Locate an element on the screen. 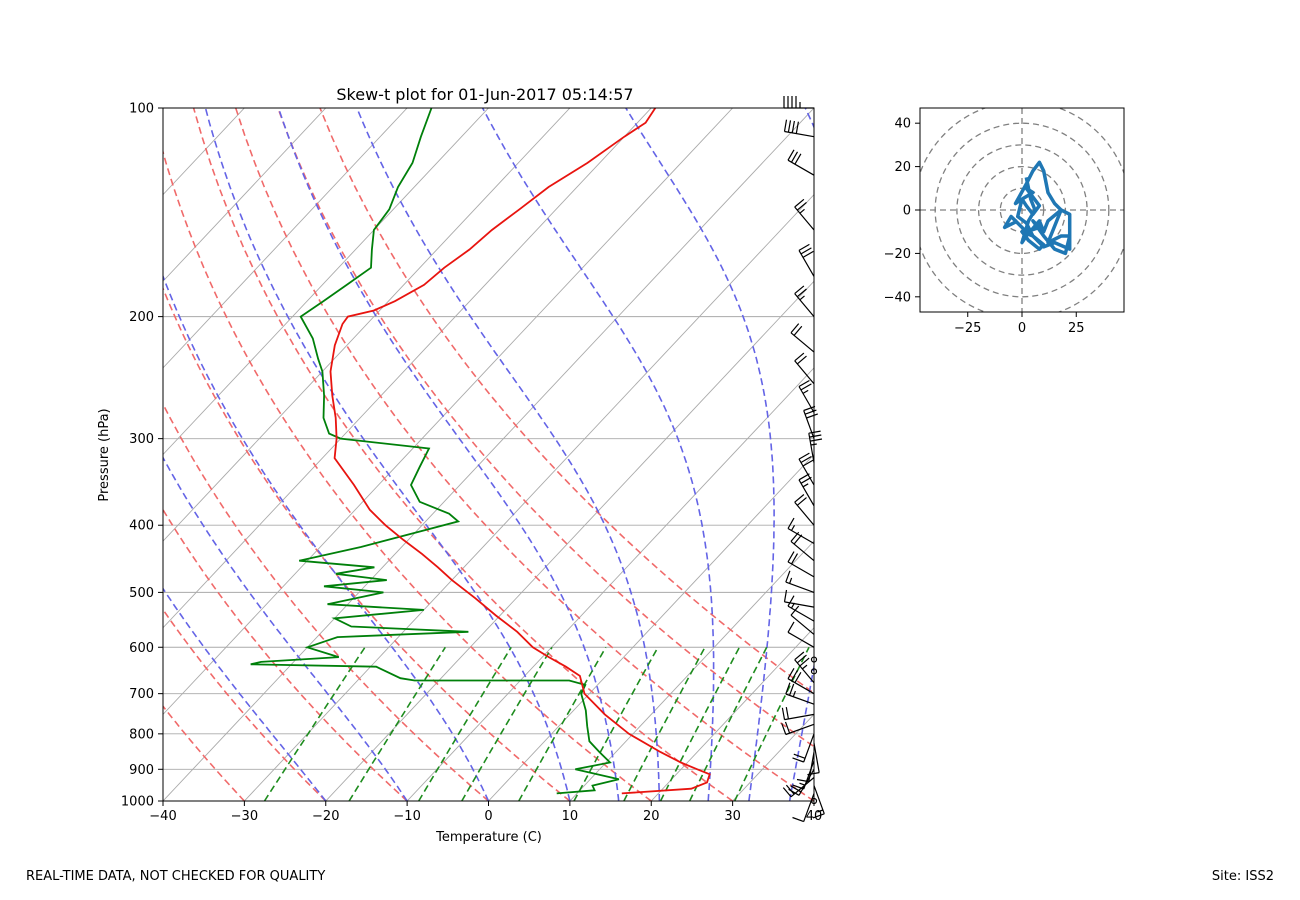  skewt-y-tick-label: 400 is located at coordinates (141, 526).